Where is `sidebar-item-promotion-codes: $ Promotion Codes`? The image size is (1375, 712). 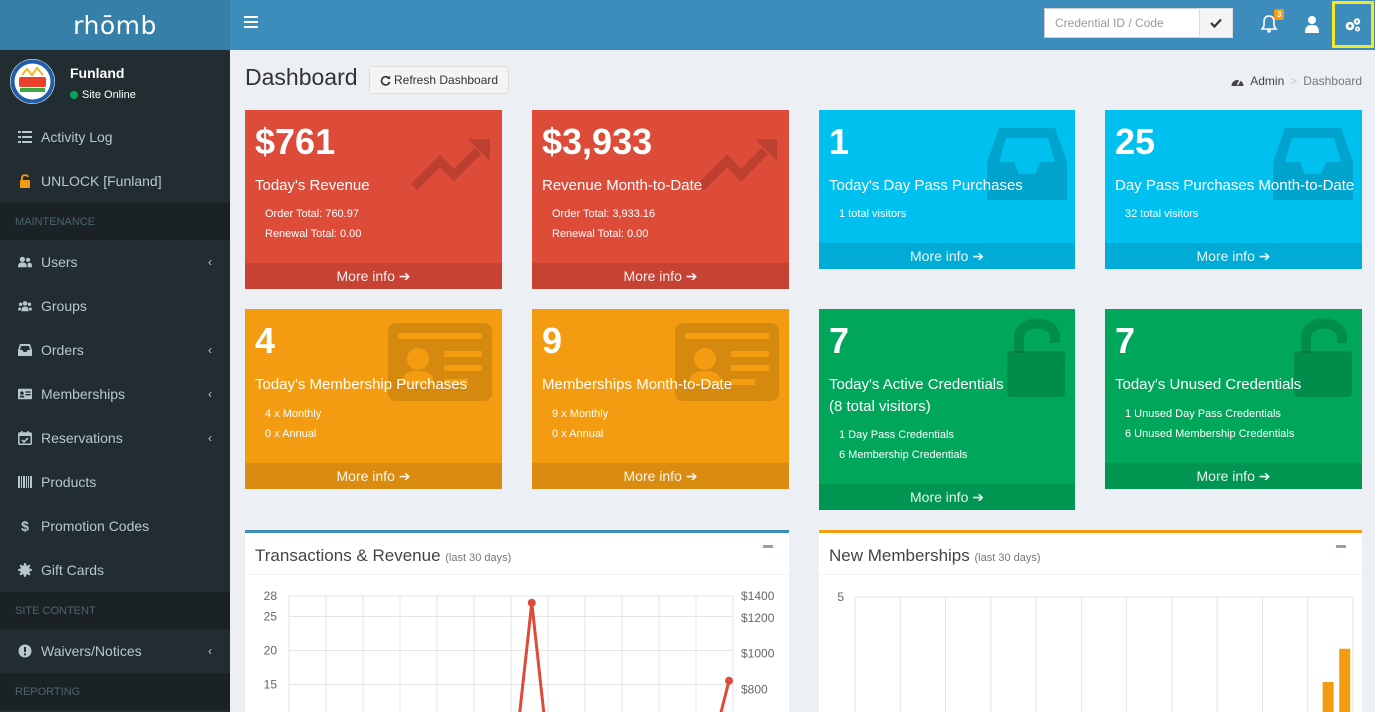
sidebar-item-promotion-codes: $ Promotion Codes is located at coordinates (115, 526).